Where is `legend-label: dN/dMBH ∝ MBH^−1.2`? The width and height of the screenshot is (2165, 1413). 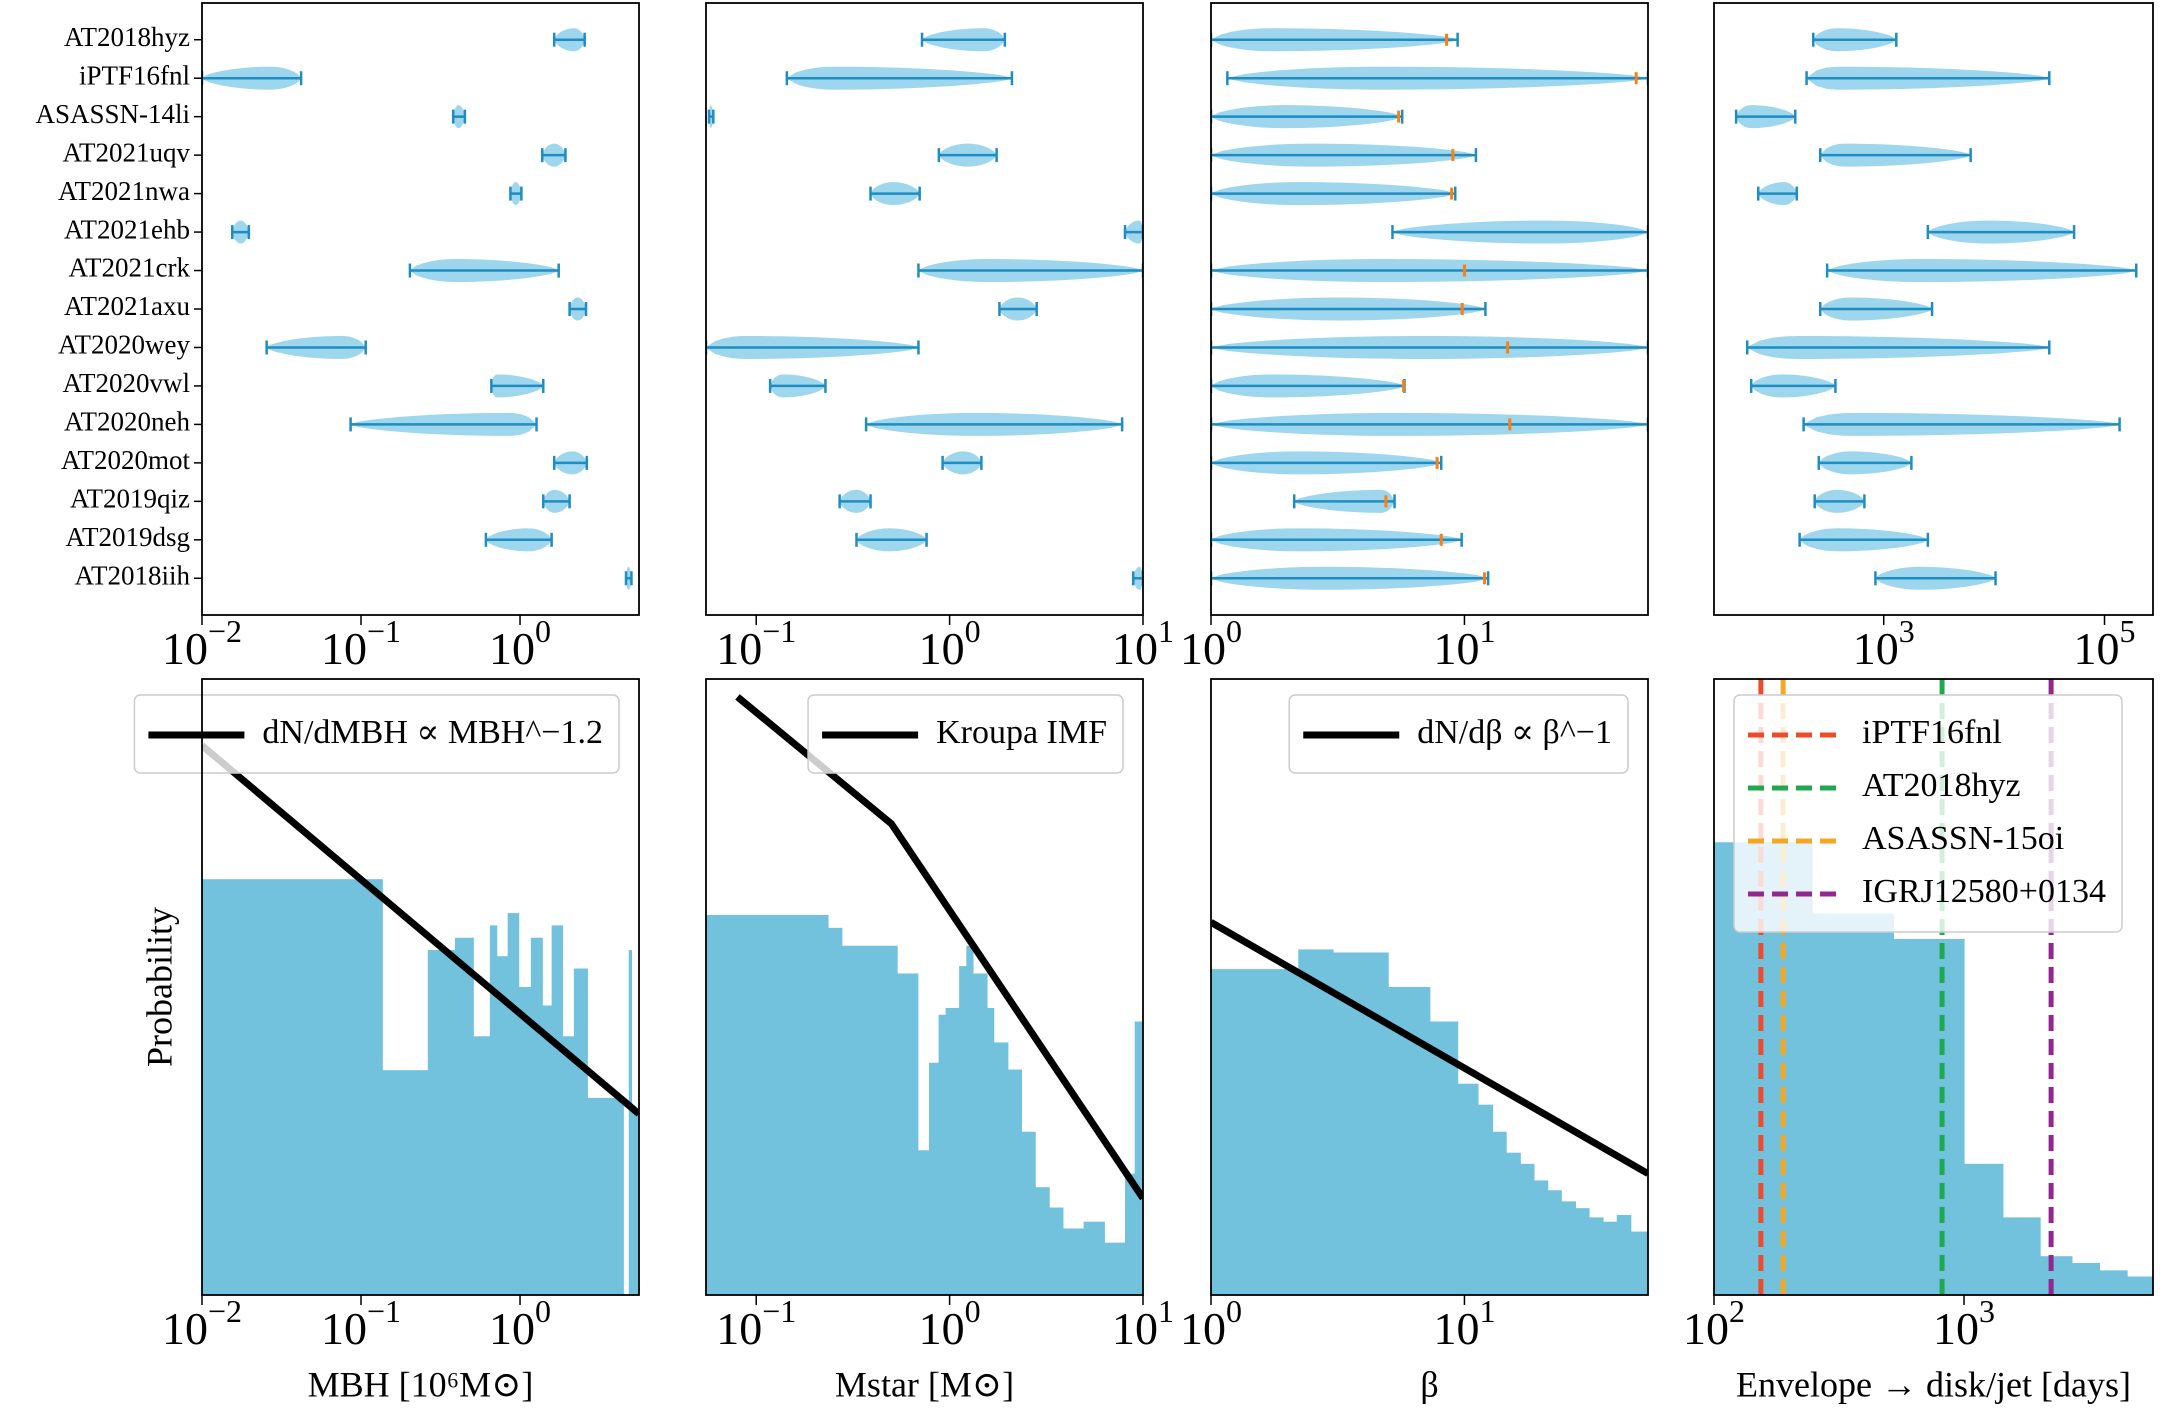 legend-label: dN/dMBH ∝ MBH^−1.2 is located at coordinates (432, 732).